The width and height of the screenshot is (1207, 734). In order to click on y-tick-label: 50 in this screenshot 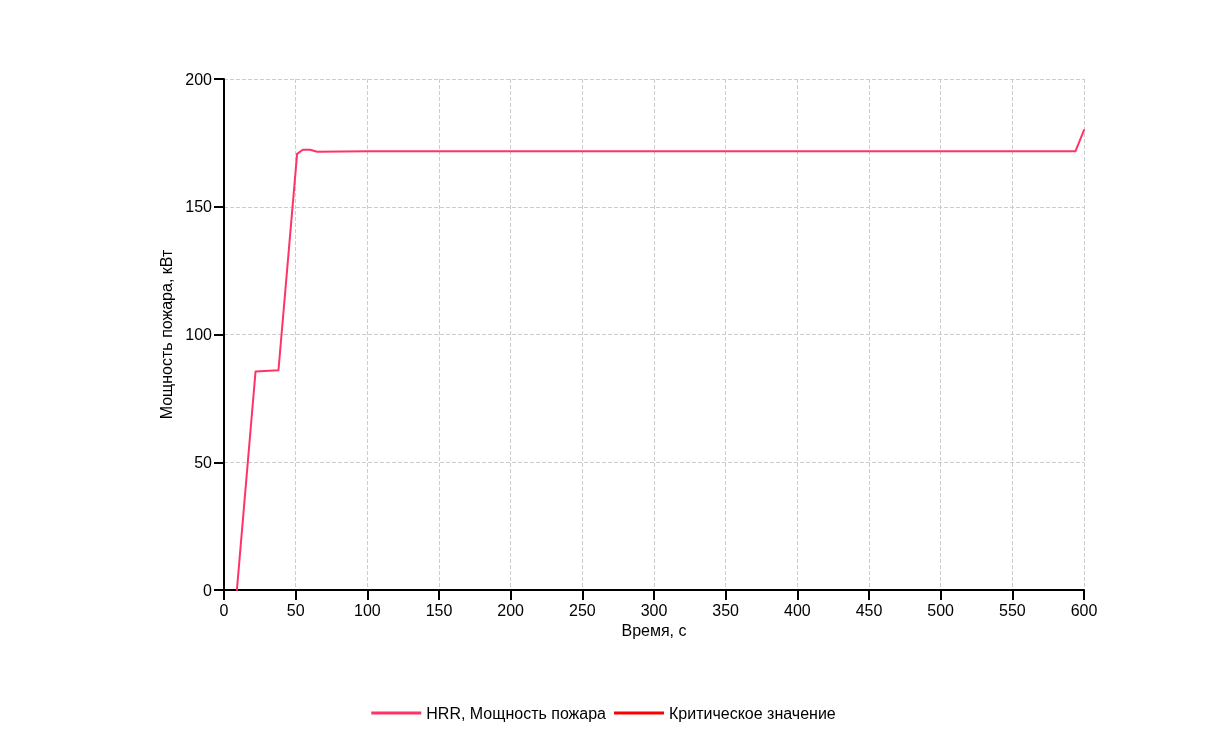, I will do `click(203, 462)`.